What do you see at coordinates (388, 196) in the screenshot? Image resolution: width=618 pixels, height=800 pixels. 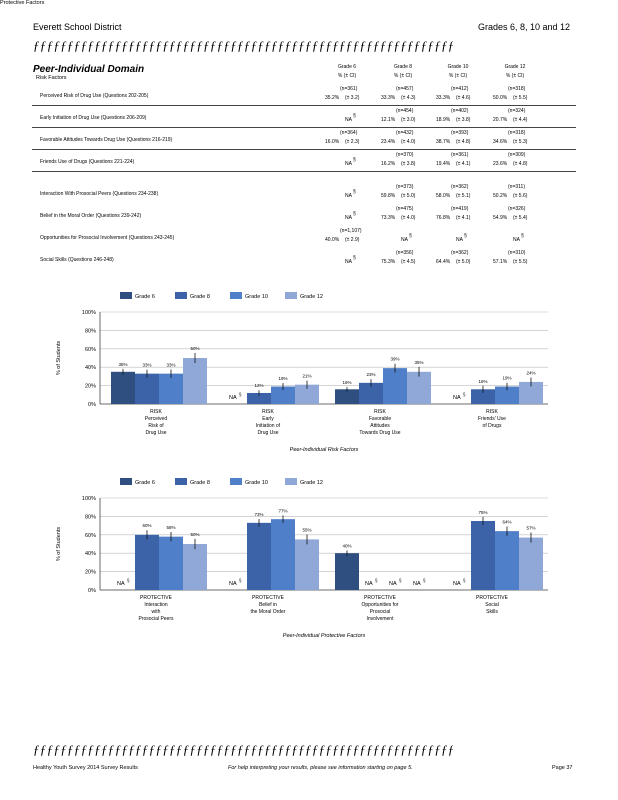 I see `cell-percent: 59.8%` at bounding box center [388, 196].